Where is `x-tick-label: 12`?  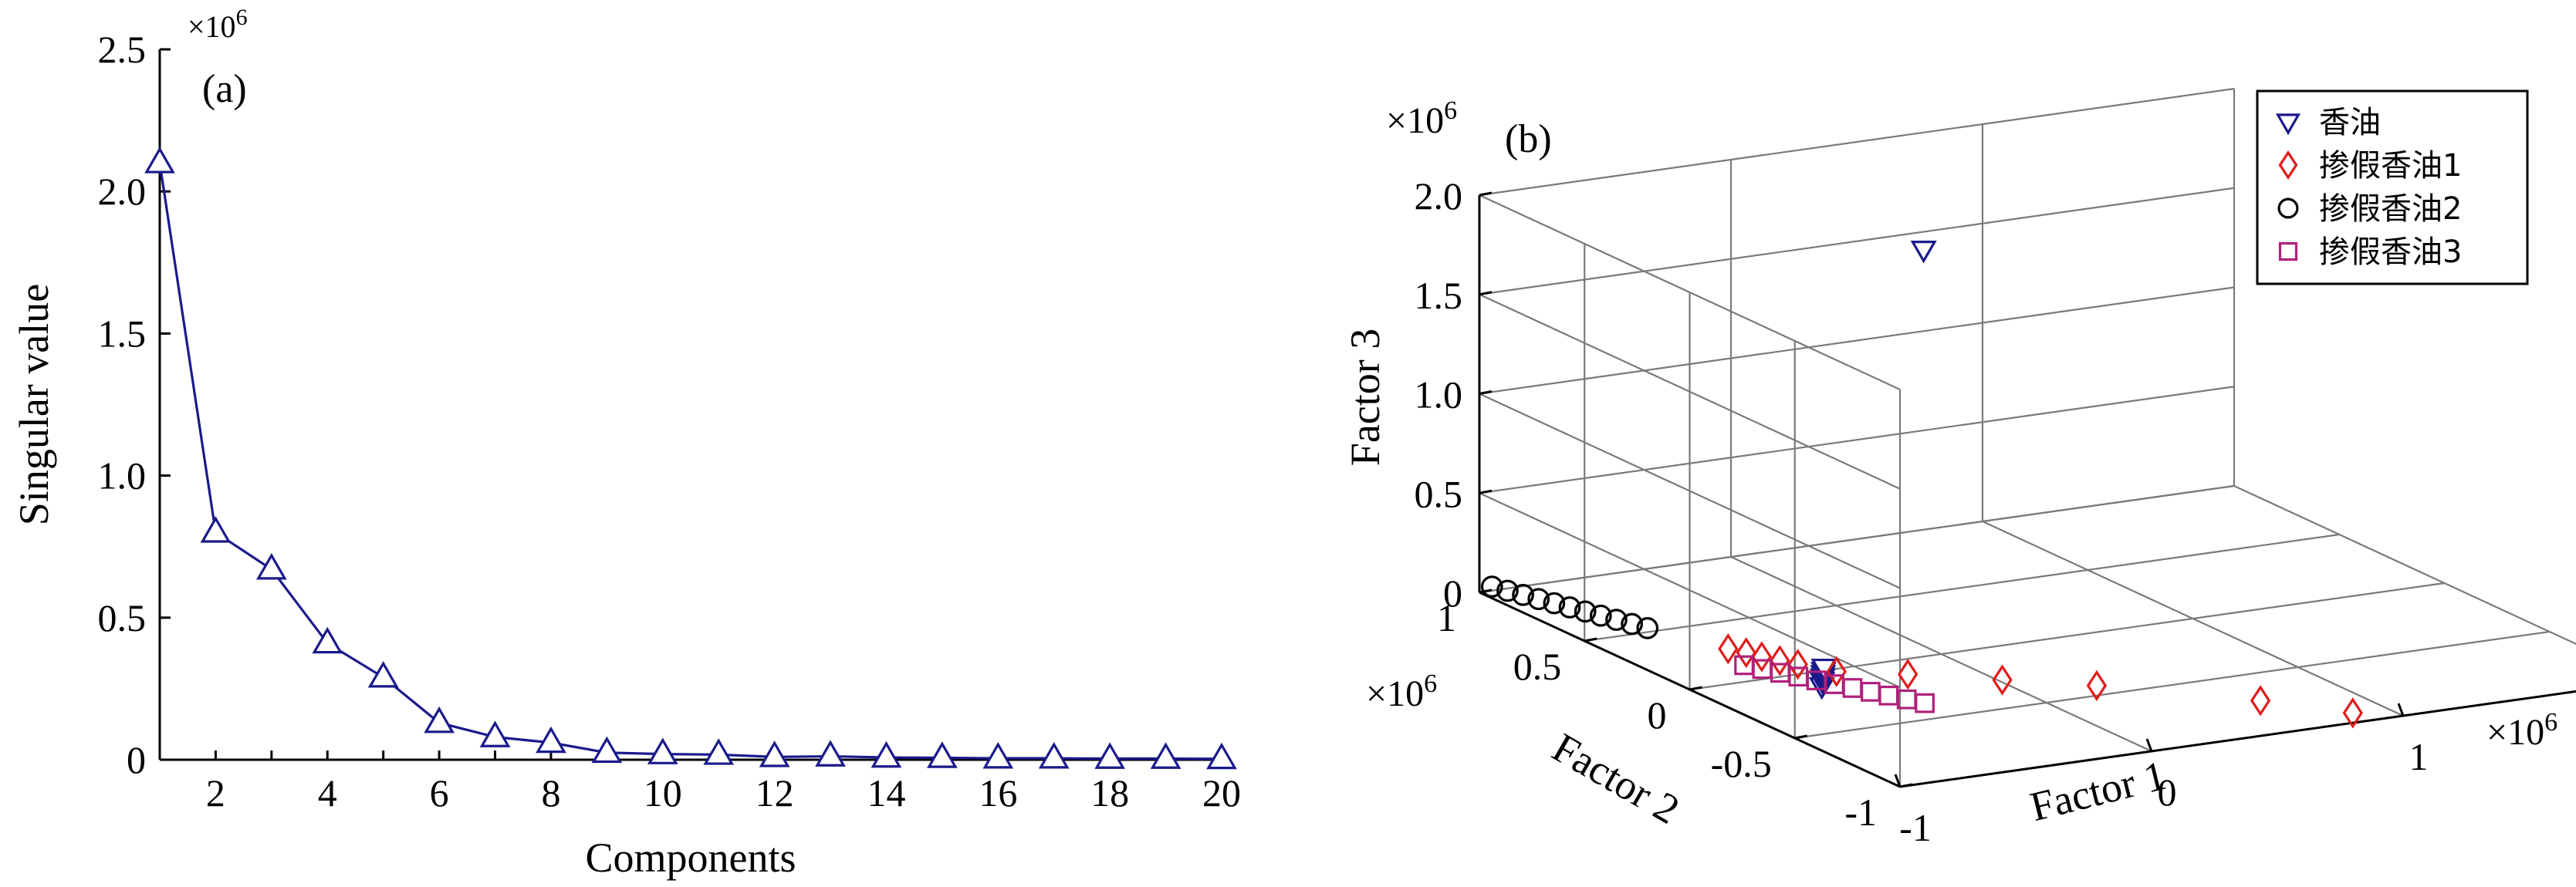 x-tick-label: 12 is located at coordinates (775, 792).